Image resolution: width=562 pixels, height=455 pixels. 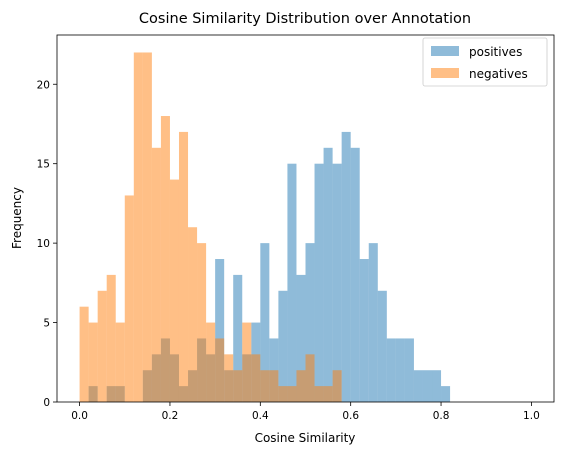 I want to click on y-tick-label: 0, so click(x=46, y=403).